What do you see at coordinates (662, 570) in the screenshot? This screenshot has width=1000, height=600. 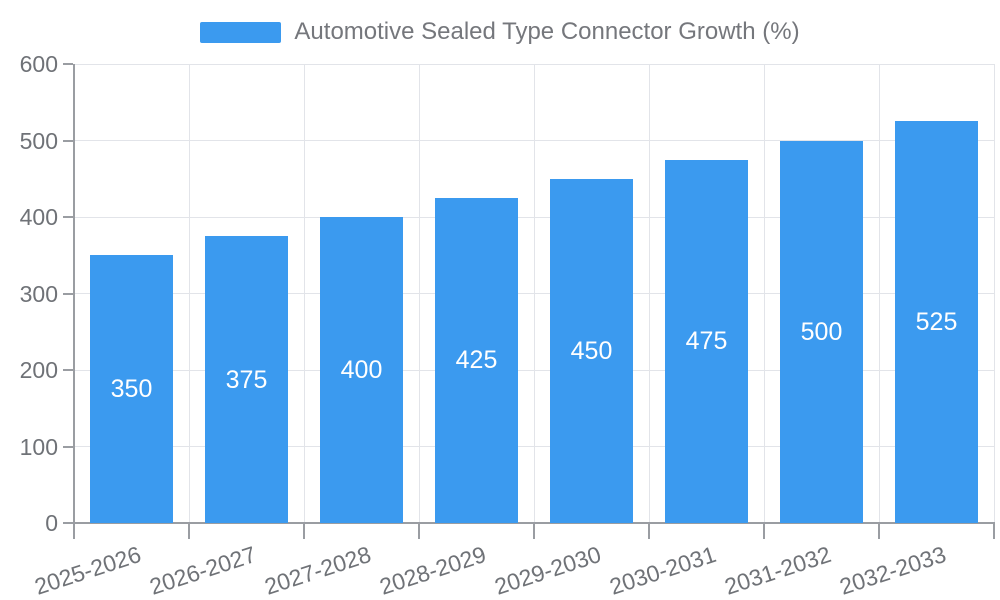 I see `x-axis-category-label: 2030-2031` at bounding box center [662, 570].